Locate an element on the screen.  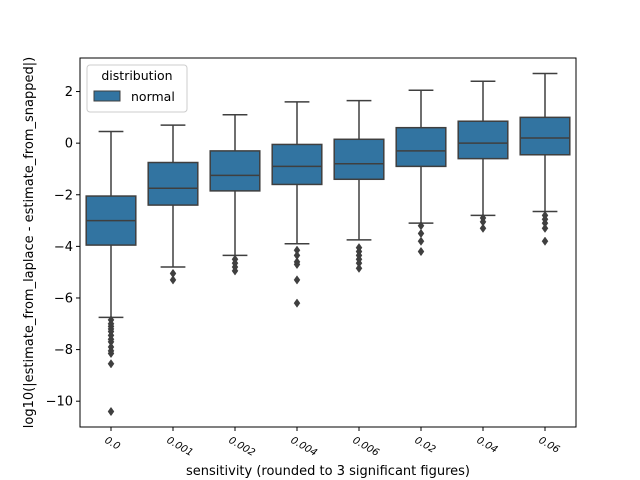
y-tick-label: 0 is located at coordinates (69, 144).